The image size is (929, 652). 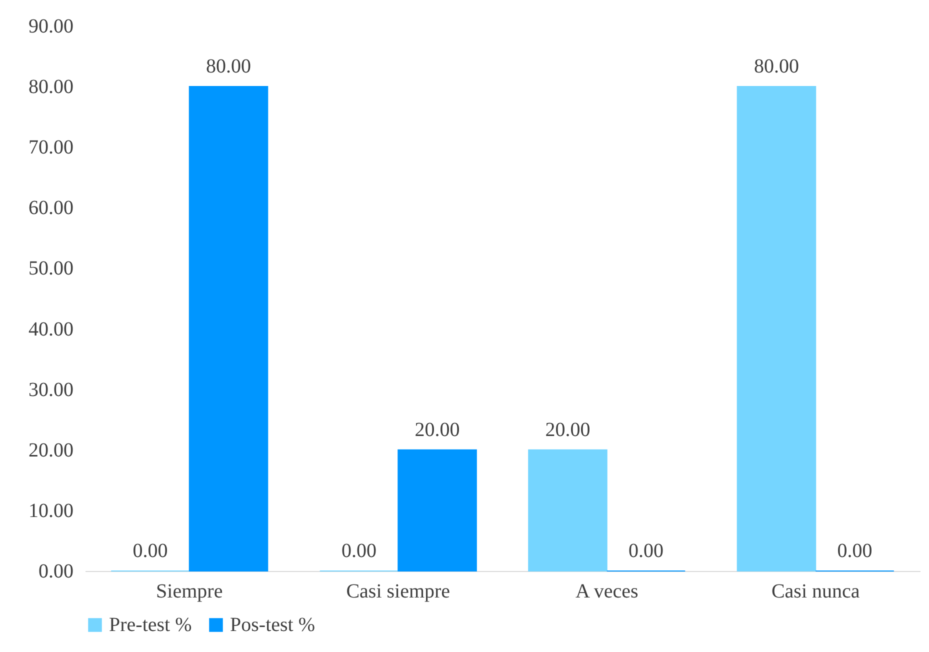 What do you see at coordinates (398, 591) in the screenshot?
I see `x-tick-label: Casi siempre` at bounding box center [398, 591].